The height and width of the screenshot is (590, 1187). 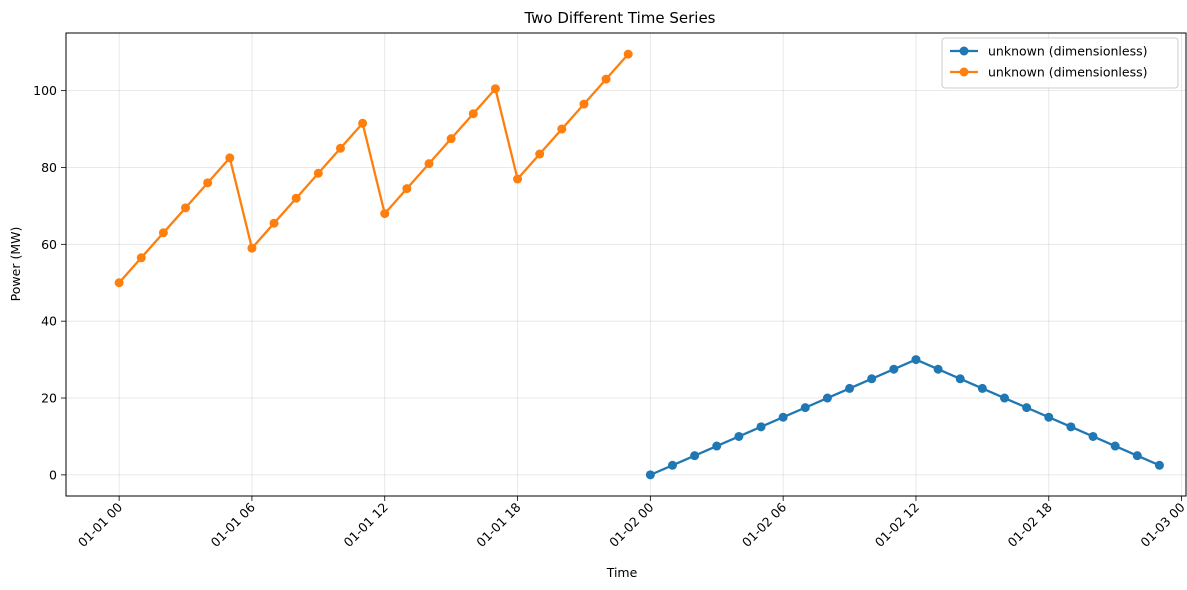 What do you see at coordinates (53, 474) in the screenshot?
I see `y-tick-label: 0` at bounding box center [53, 474].